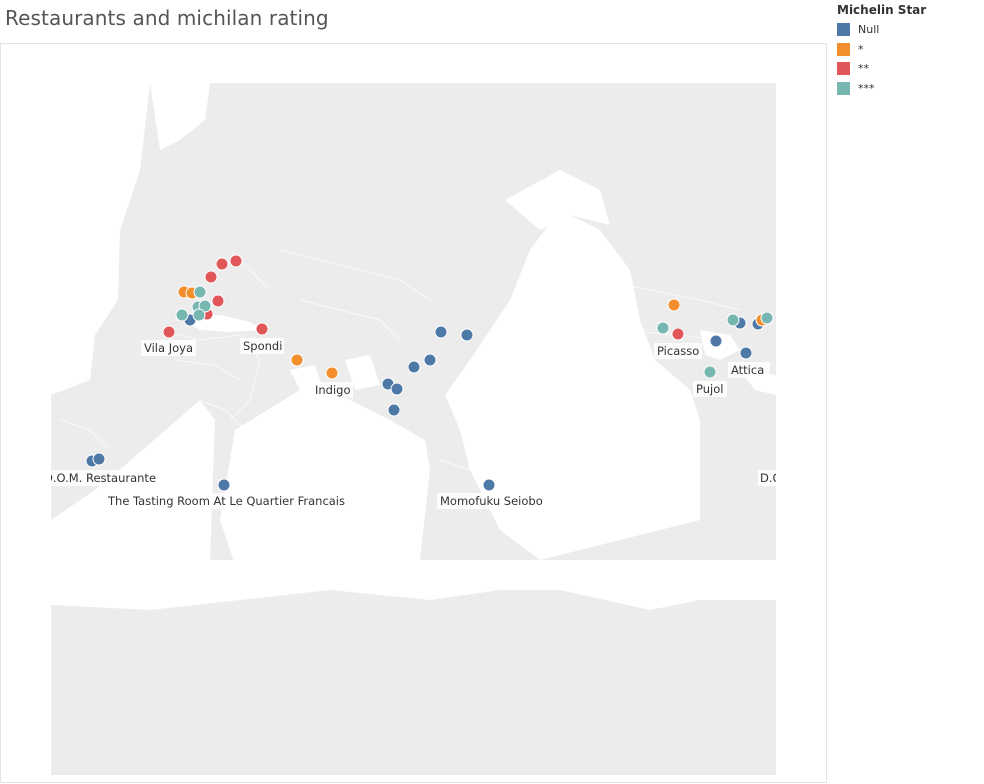 The image size is (984, 784). Describe the element at coordinates (100, 239) in the screenshot. I see `ocean-atlantic` at that location.